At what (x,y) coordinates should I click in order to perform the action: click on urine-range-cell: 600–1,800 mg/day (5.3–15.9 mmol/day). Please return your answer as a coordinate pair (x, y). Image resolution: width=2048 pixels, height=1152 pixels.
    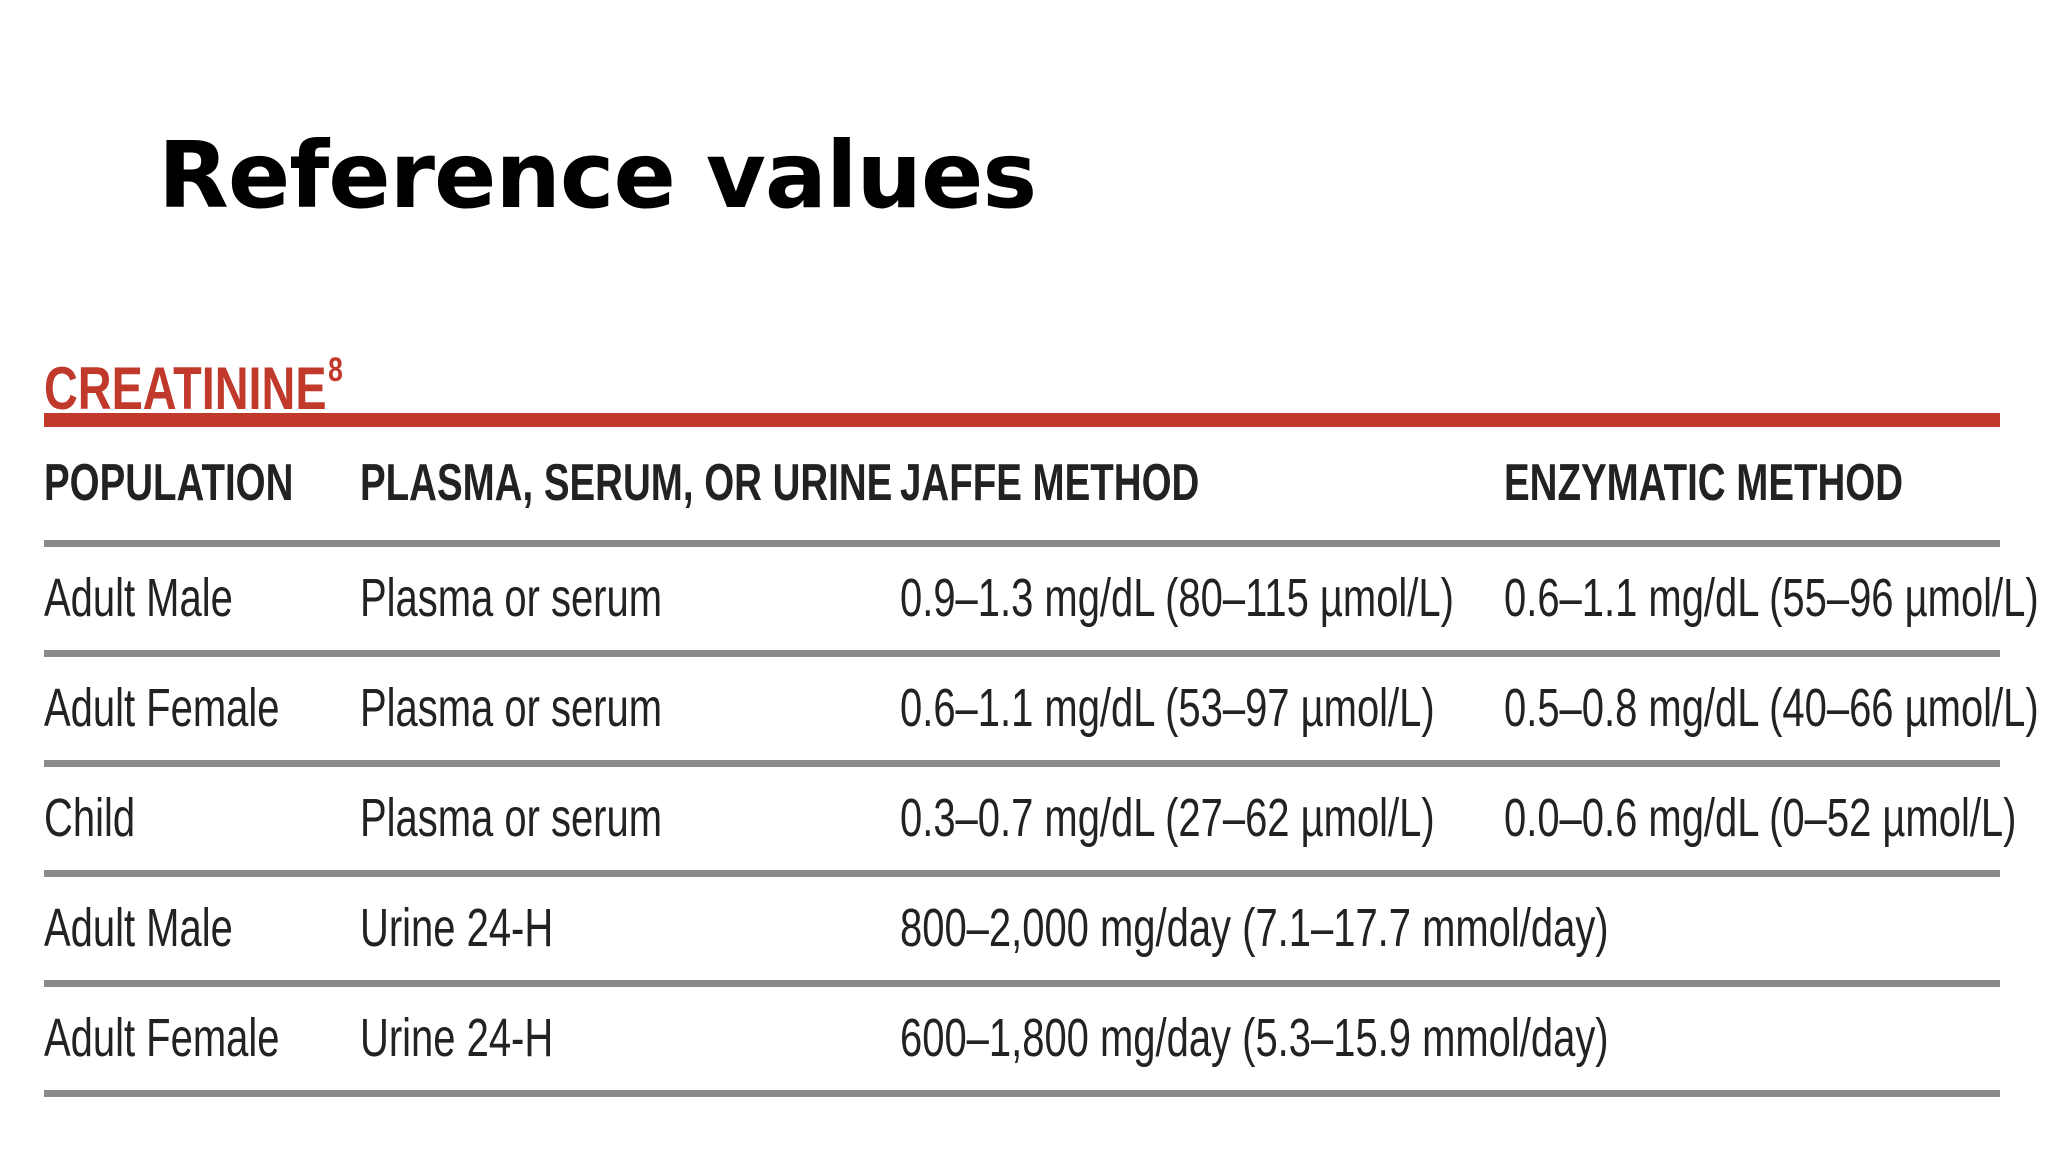
    Looking at the image, I should click on (1450, 1040).